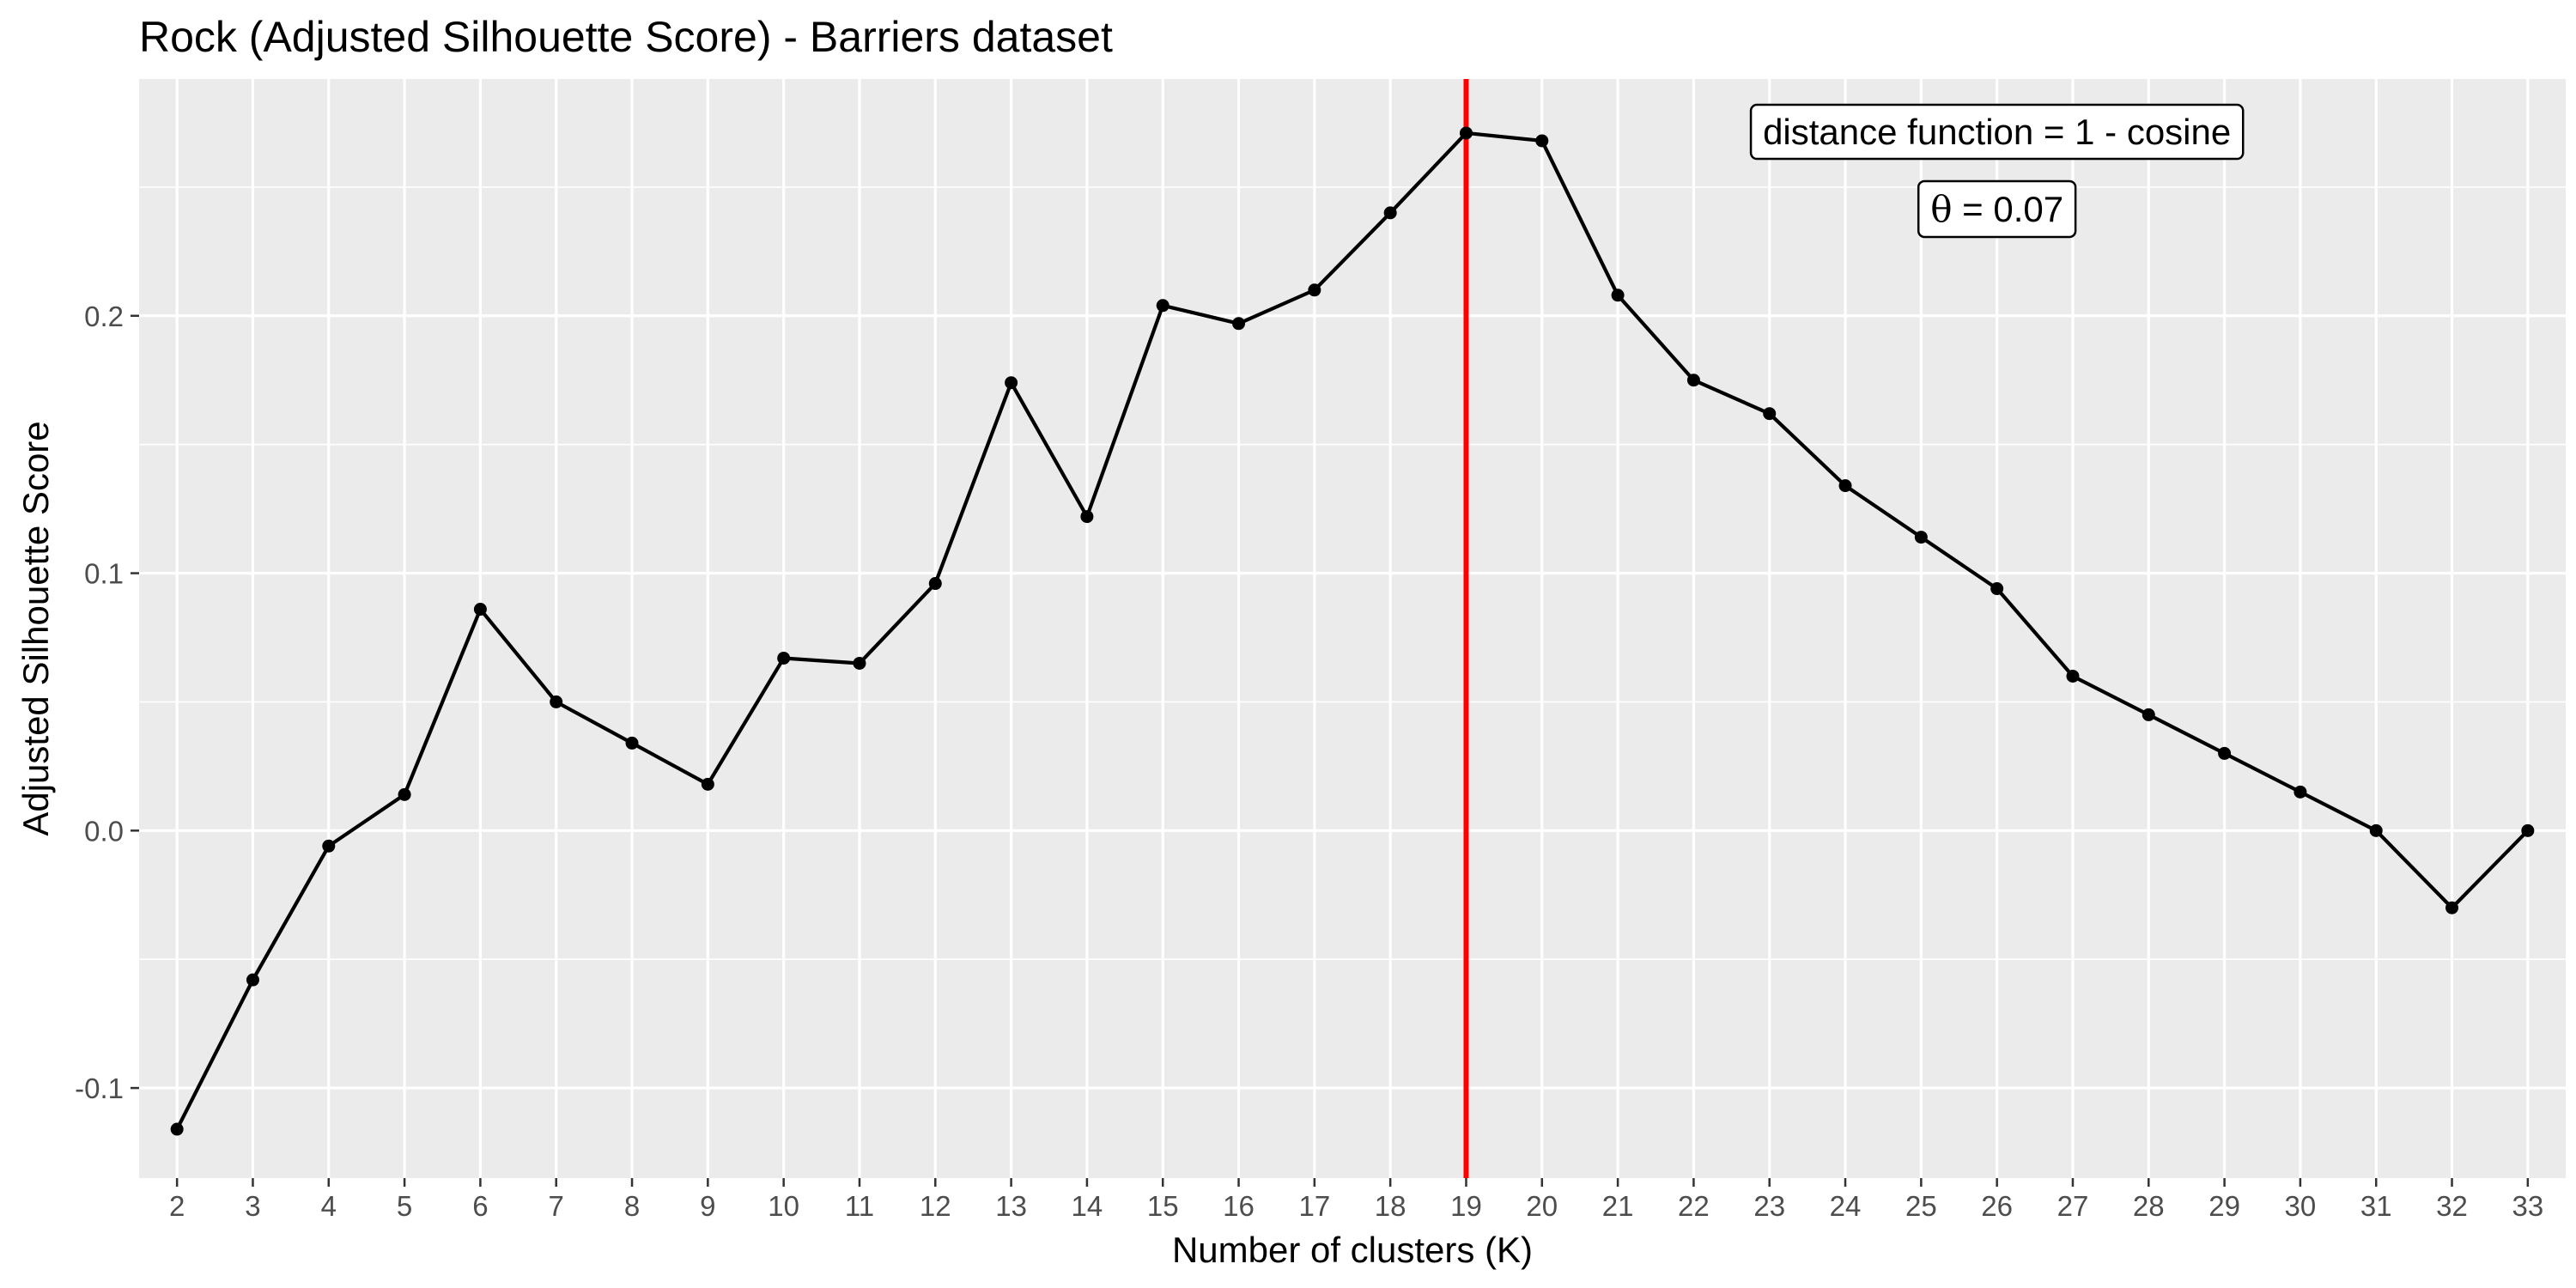 This screenshot has width=2576, height=1288. I want to click on x-tick-label: 24, so click(1846, 1206).